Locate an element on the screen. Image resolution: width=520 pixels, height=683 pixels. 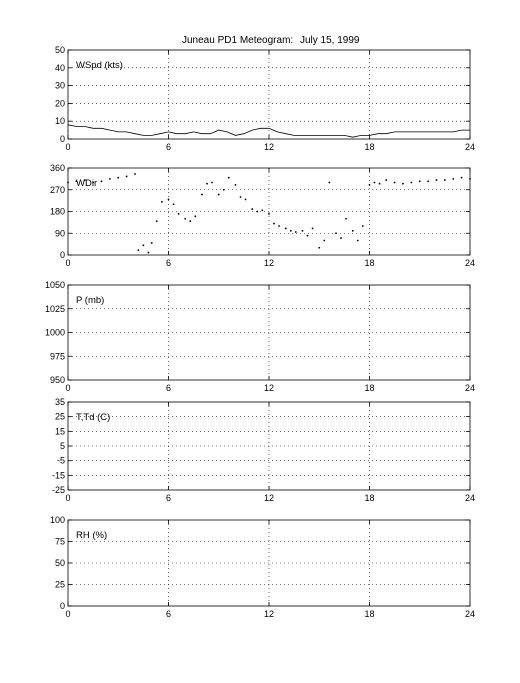
y-tick-label: 40 is located at coordinates (60, 68).